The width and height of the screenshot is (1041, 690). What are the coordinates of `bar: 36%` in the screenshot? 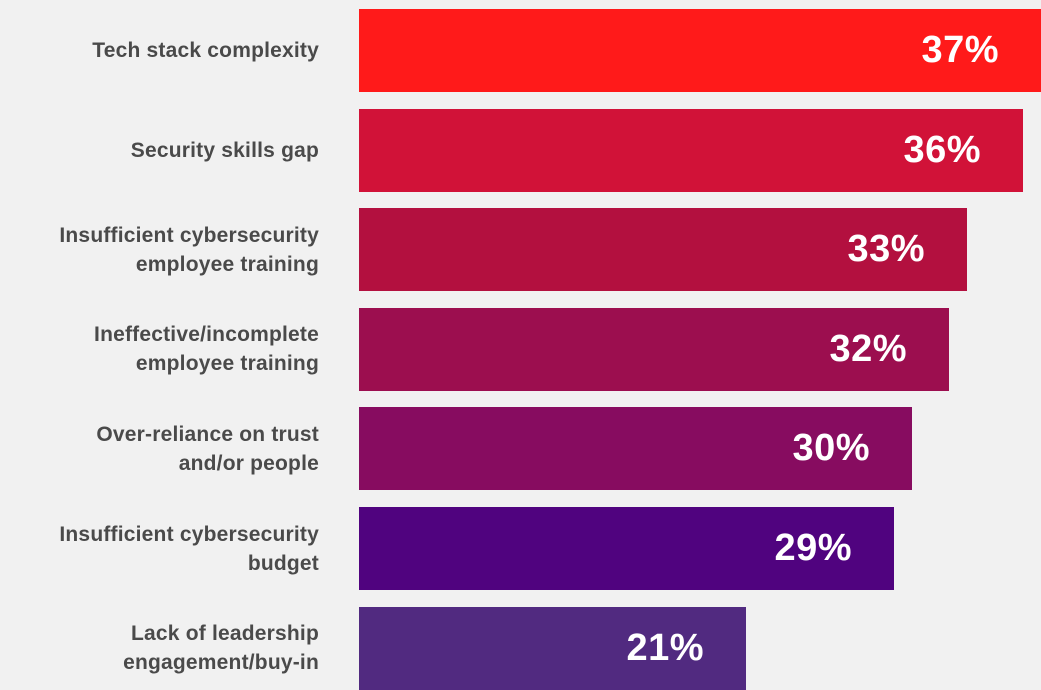 It's located at (691, 150).